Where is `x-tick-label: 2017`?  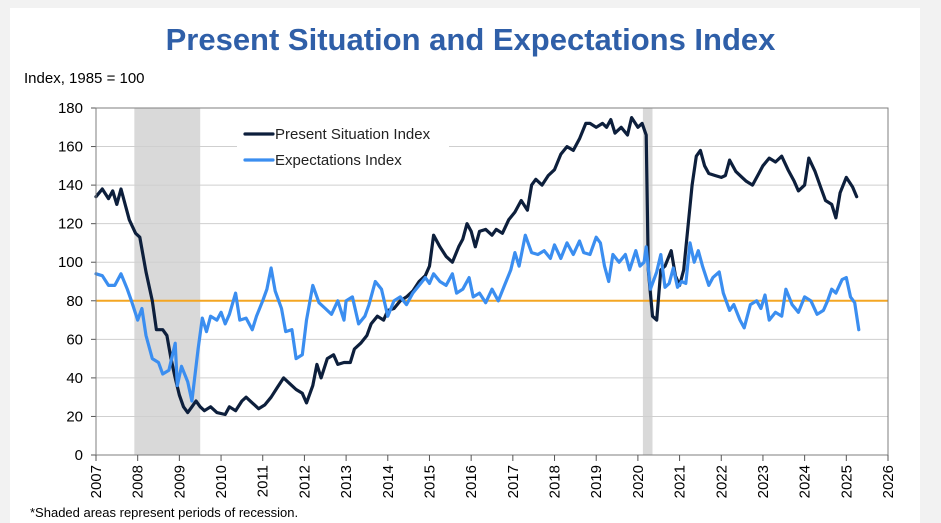 x-tick-label: 2017 is located at coordinates (513, 481).